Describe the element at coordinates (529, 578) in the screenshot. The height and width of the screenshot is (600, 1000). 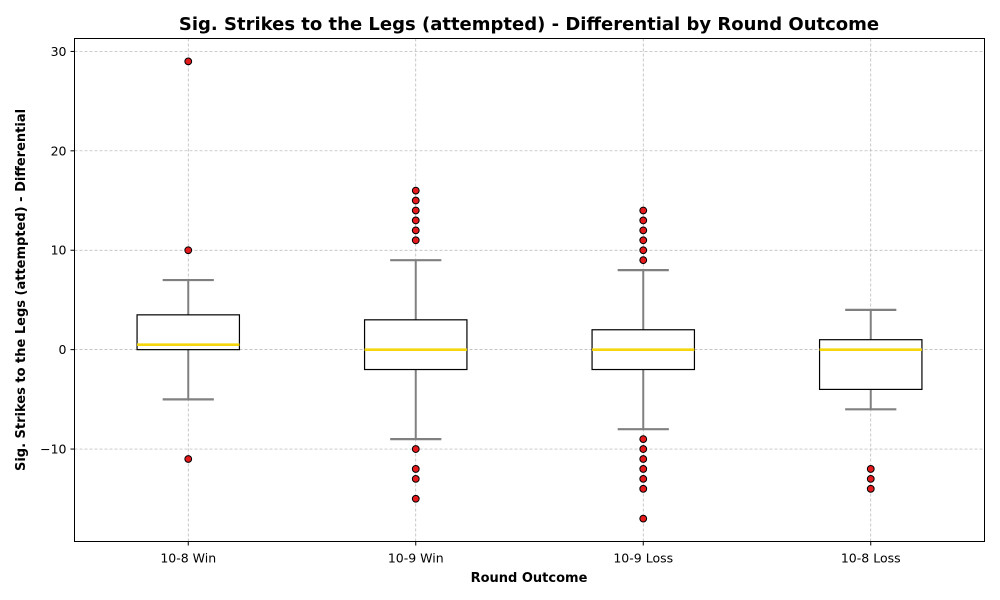
I see `x-axis-label: Round Outcome` at that location.